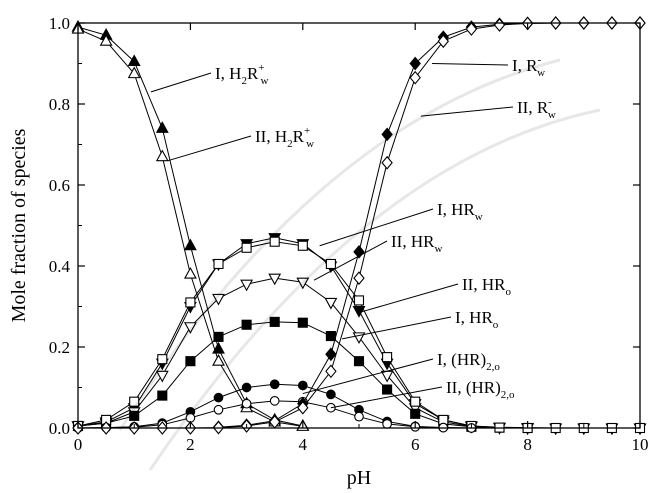 The image size is (648, 493). I want to click on label-part-text: II, (HR), so click(473, 387).